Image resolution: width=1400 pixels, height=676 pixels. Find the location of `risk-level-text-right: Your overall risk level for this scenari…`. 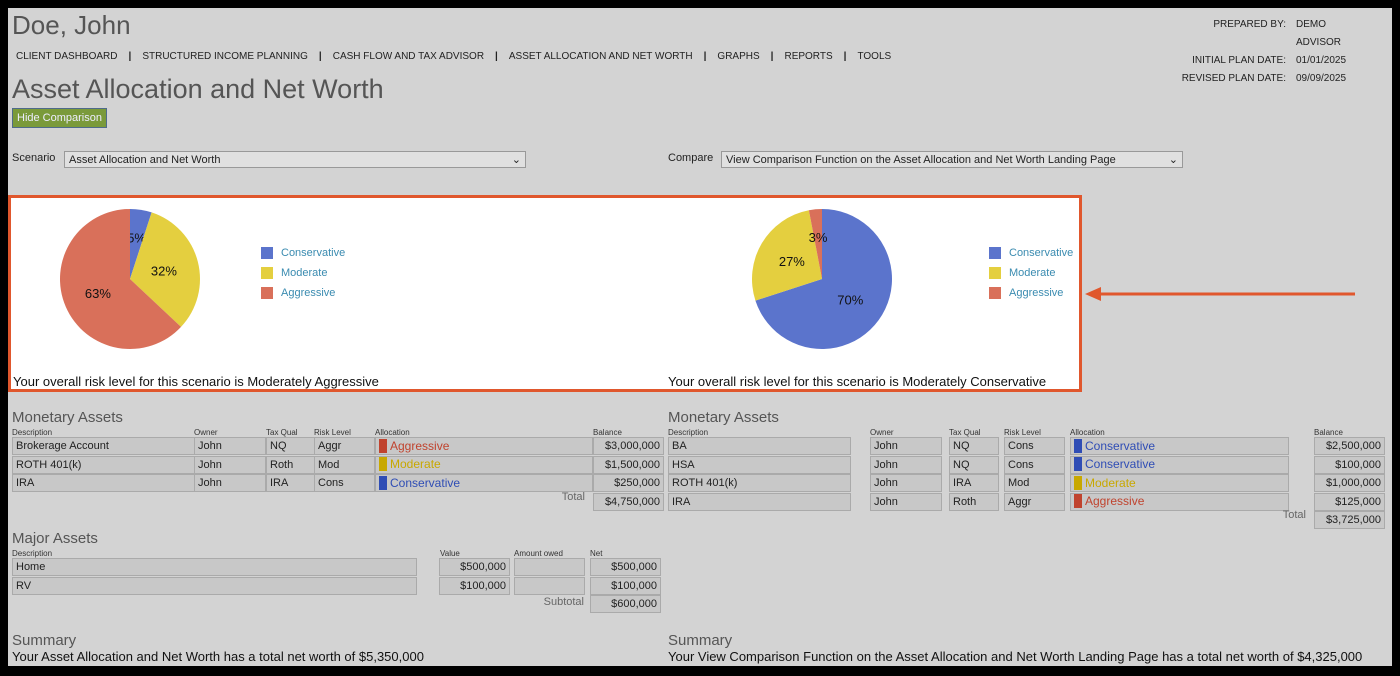

risk-level-text-right: Your overall risk level for this scenari… is located at coordinates (857, 381).